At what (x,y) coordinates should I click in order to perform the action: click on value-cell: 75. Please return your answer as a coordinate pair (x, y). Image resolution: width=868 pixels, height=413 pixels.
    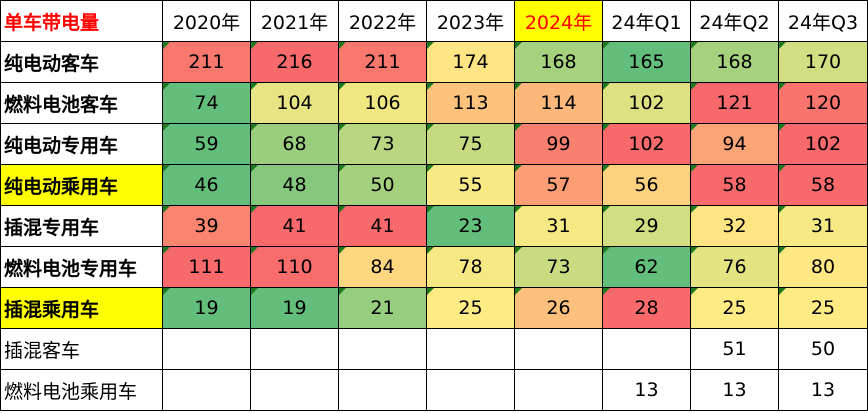
    Looking at the image, I should click on (470, 144).